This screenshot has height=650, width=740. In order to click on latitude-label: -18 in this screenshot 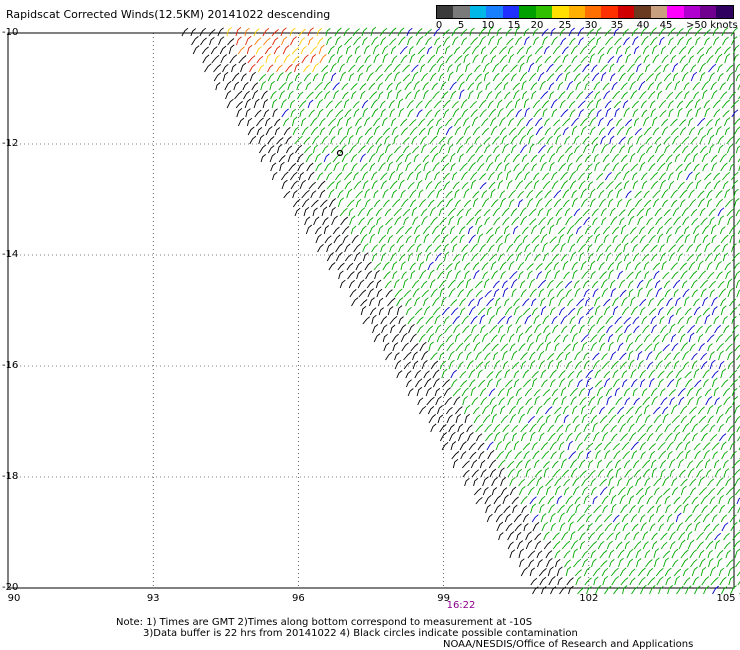, I will do `click(10, 476)`.